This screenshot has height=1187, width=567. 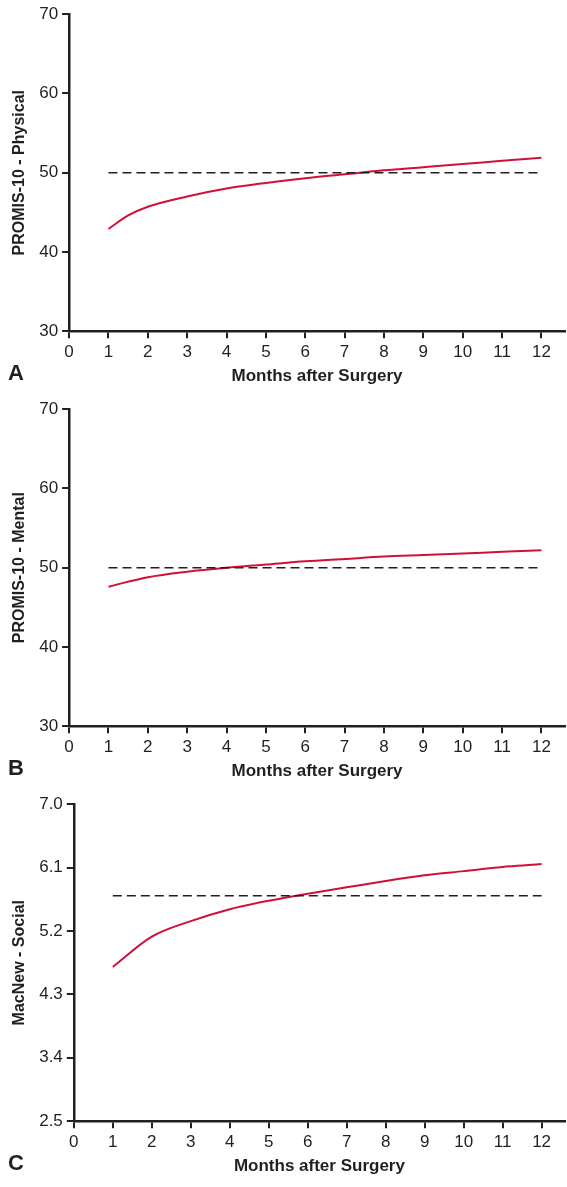 I want to click on y-axis-title: PROMIS-10 - Physical, so click(x=19, y=173).